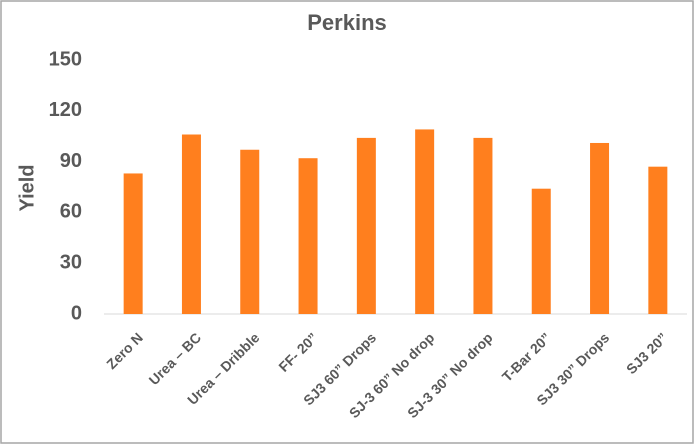  What do you see at coordinates (65, 59) in the screenshot?
I see `y-tick-label: 150` at bounding box center [65, 59].